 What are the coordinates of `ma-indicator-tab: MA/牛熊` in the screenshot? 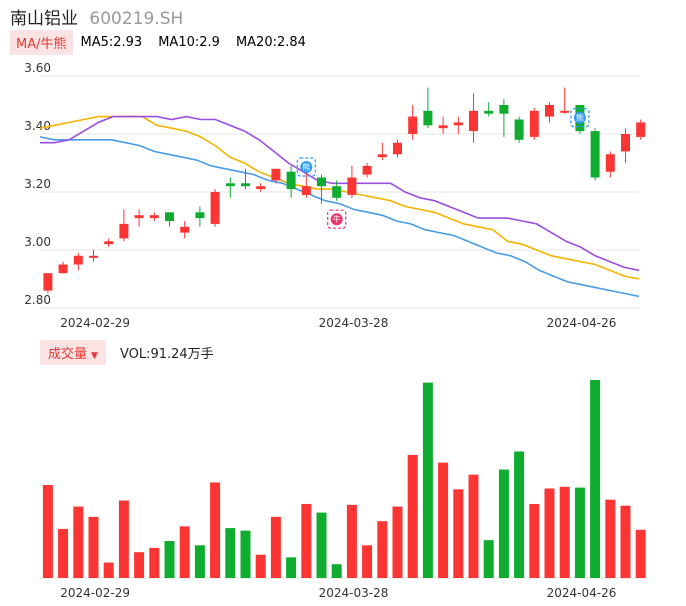 It's located at (41, 42).